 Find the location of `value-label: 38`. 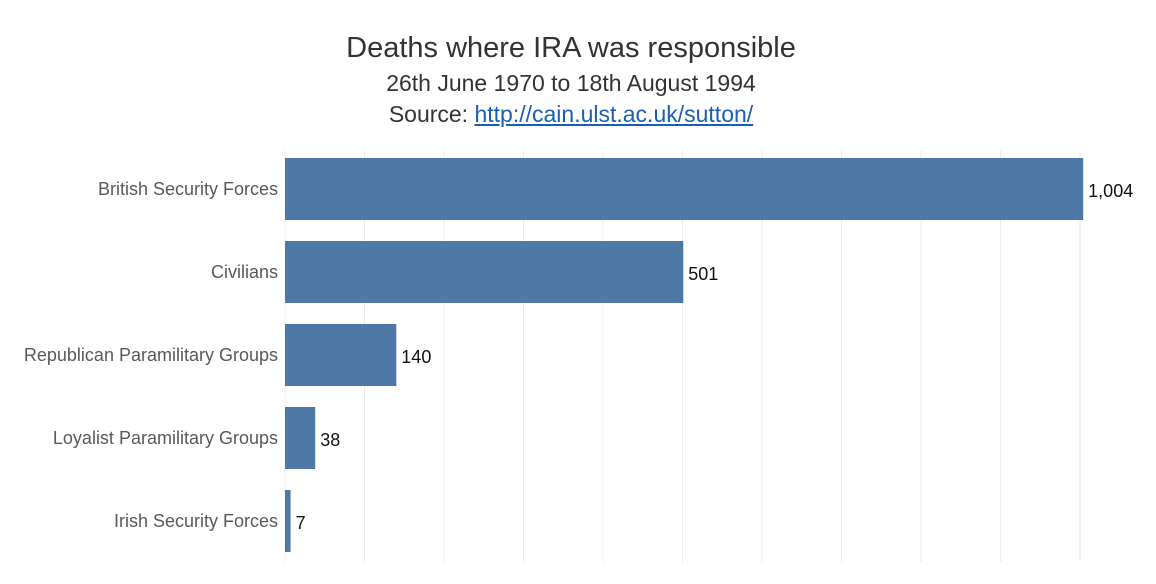

value-label: 38 is located at coordinates (330, 440).